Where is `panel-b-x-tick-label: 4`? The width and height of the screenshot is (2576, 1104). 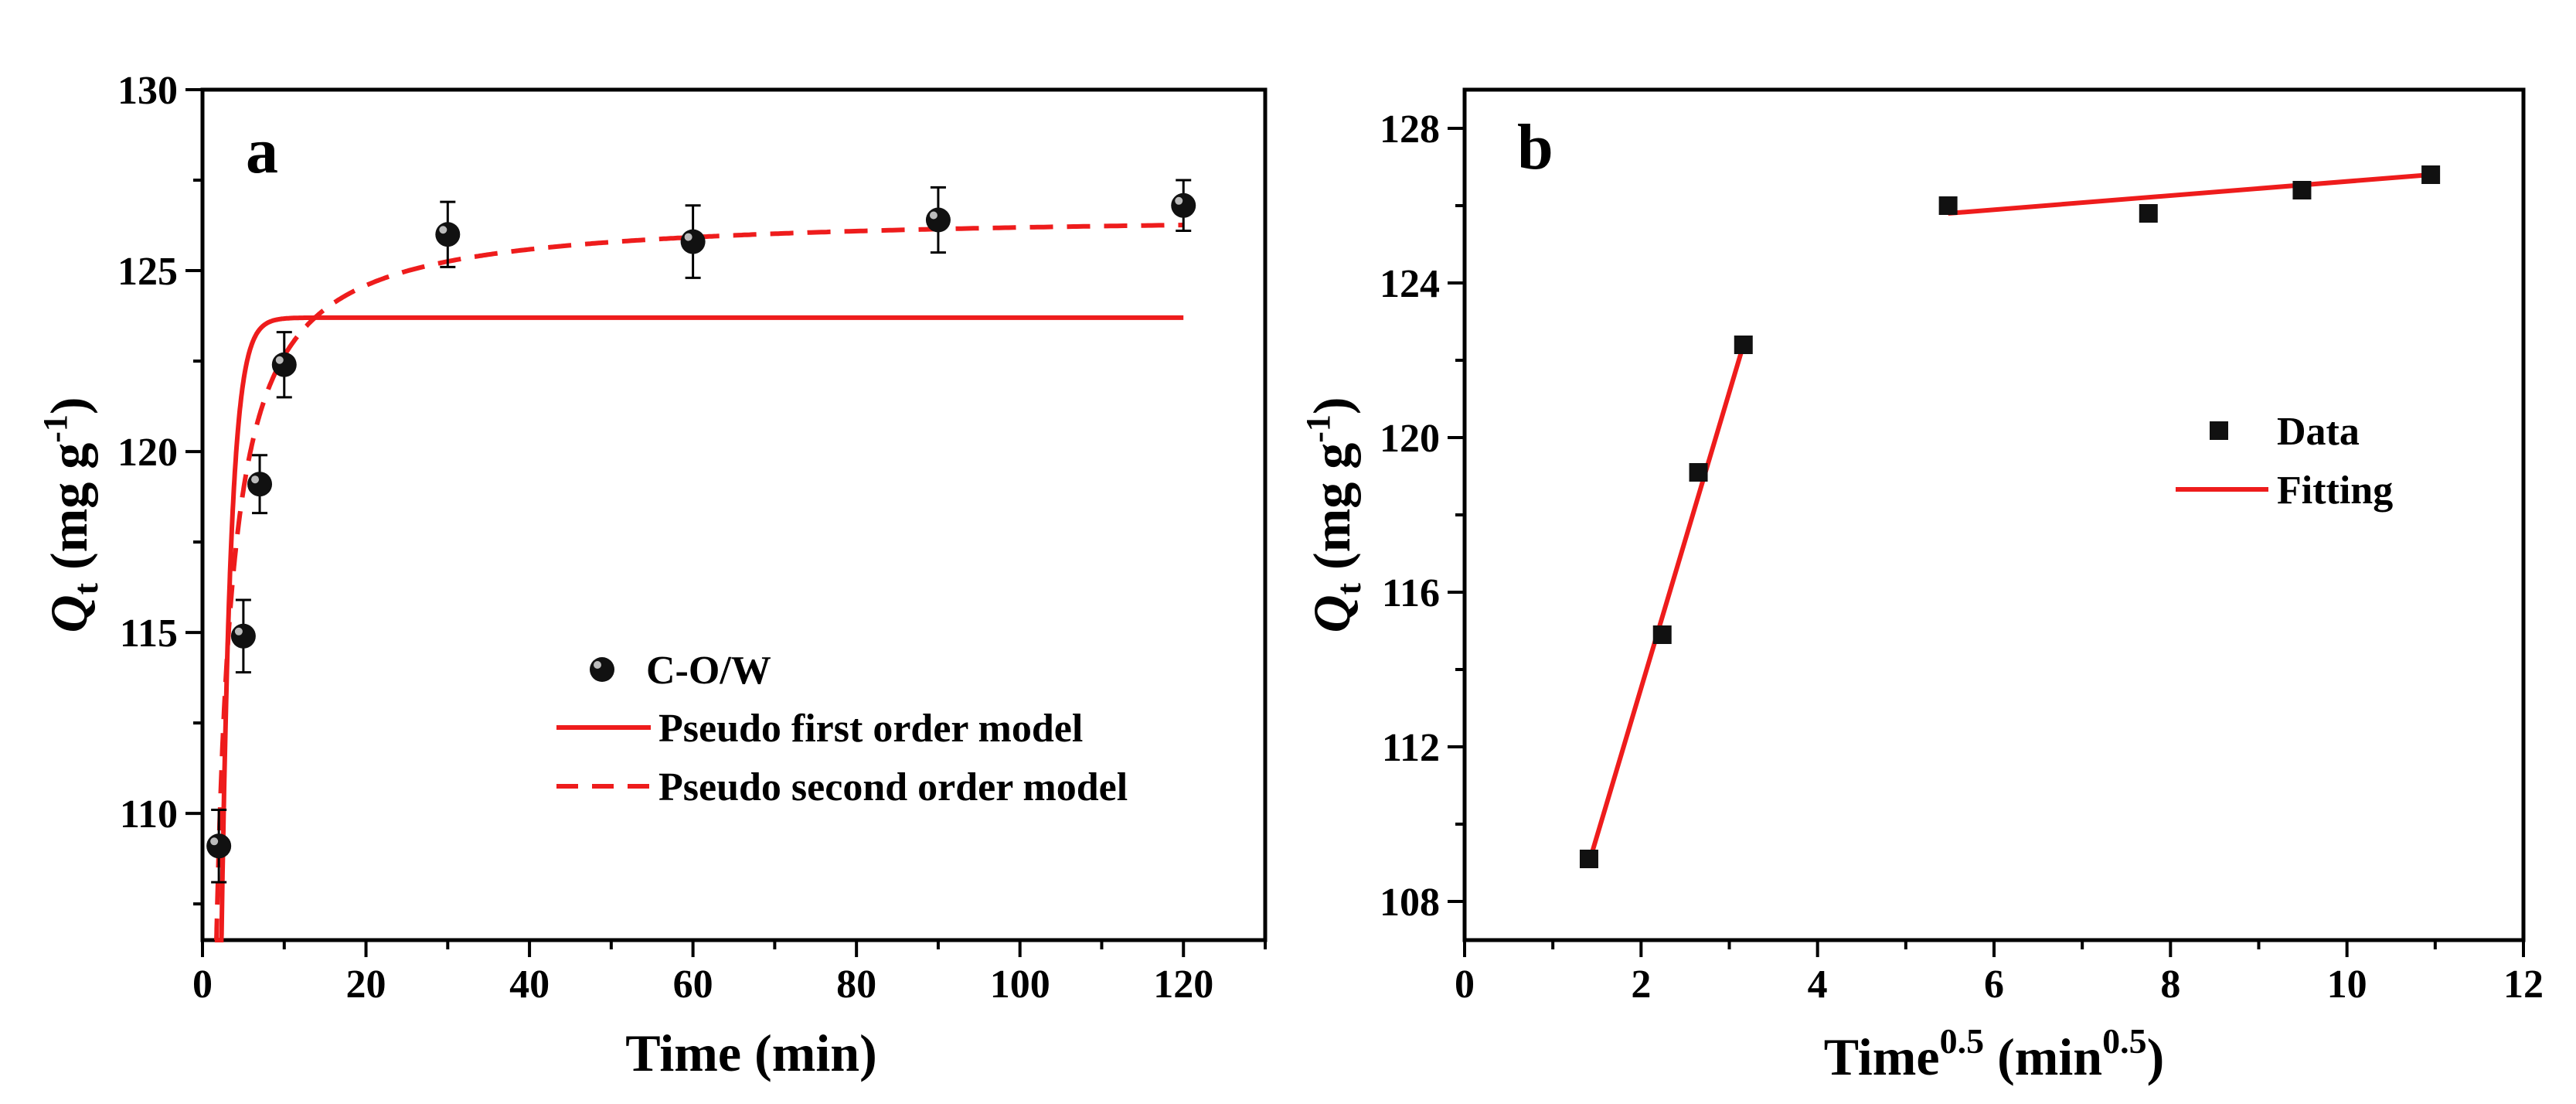 panel-b-x-tick-label: 4 is located at coordinates (1818, 985).